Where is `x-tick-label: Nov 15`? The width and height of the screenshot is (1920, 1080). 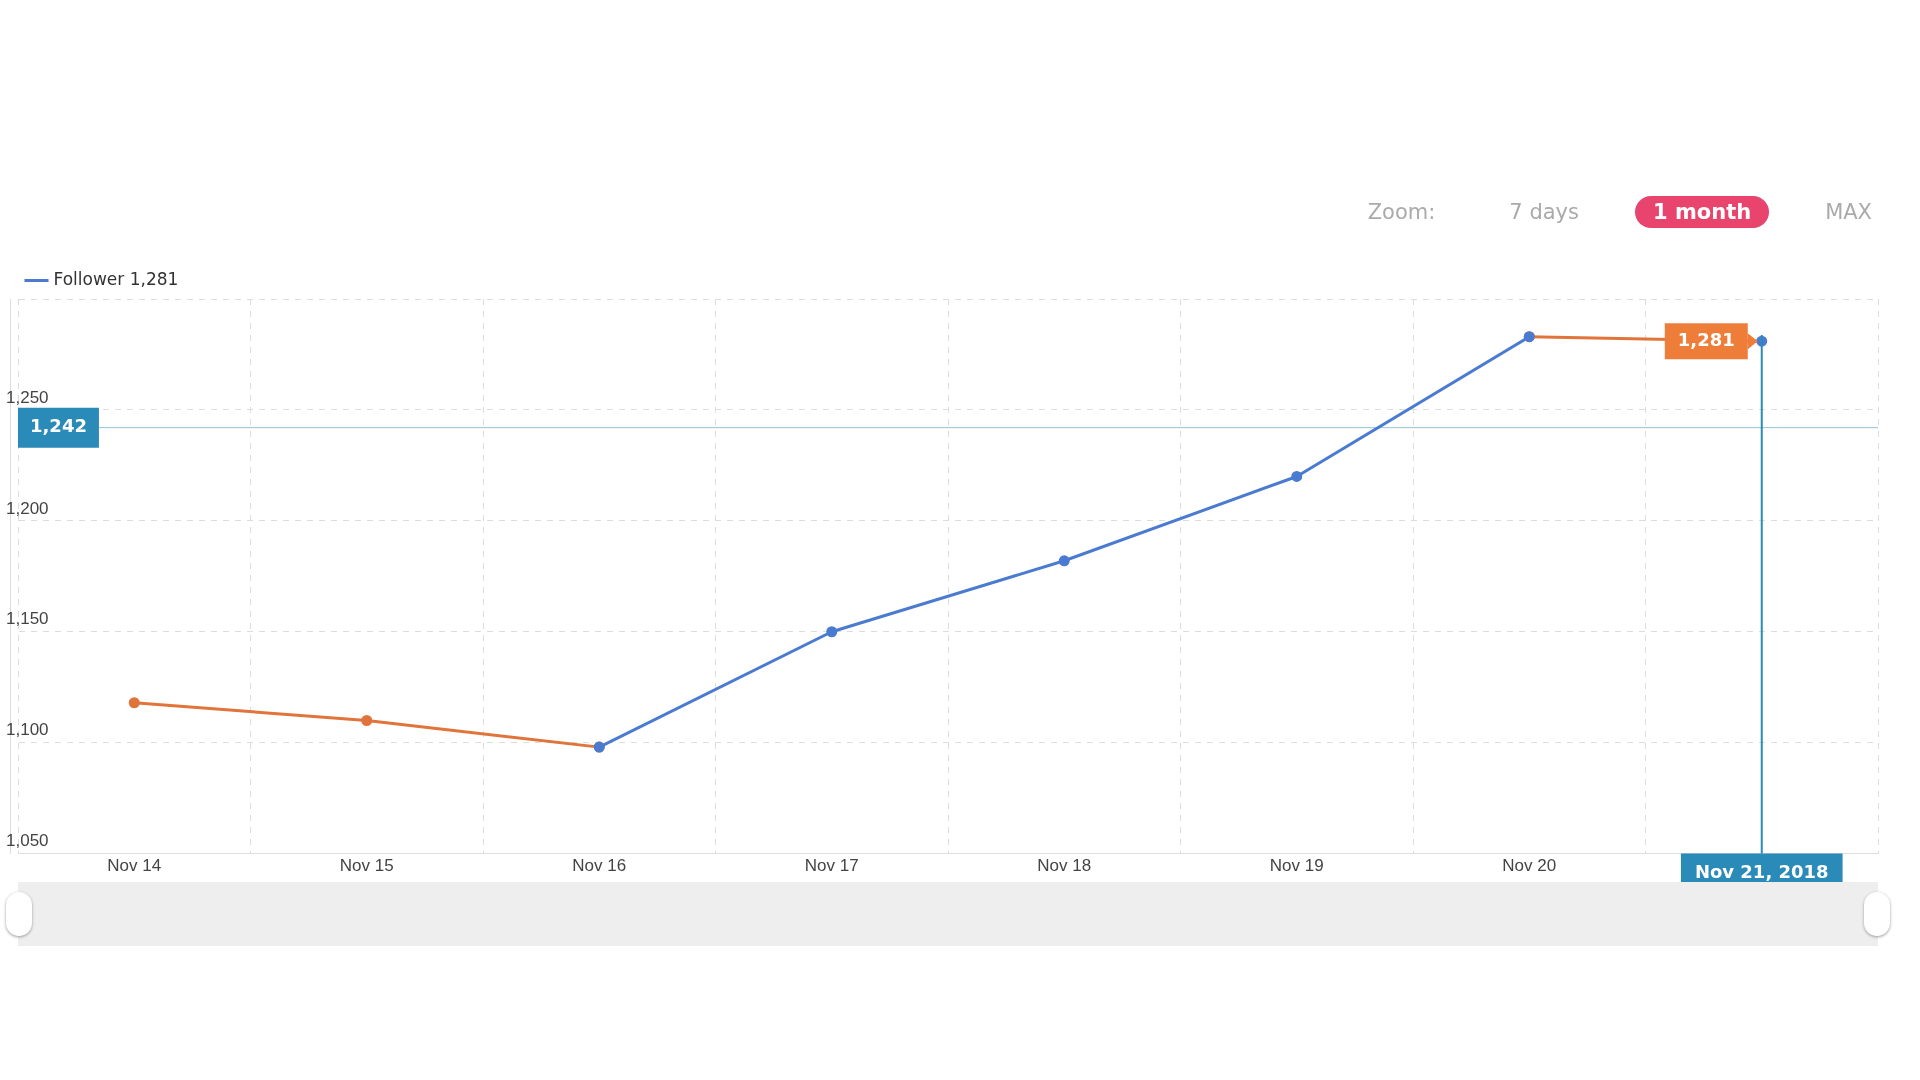
x-tick-label: Nov 15 is located at coordinates (366, 866).